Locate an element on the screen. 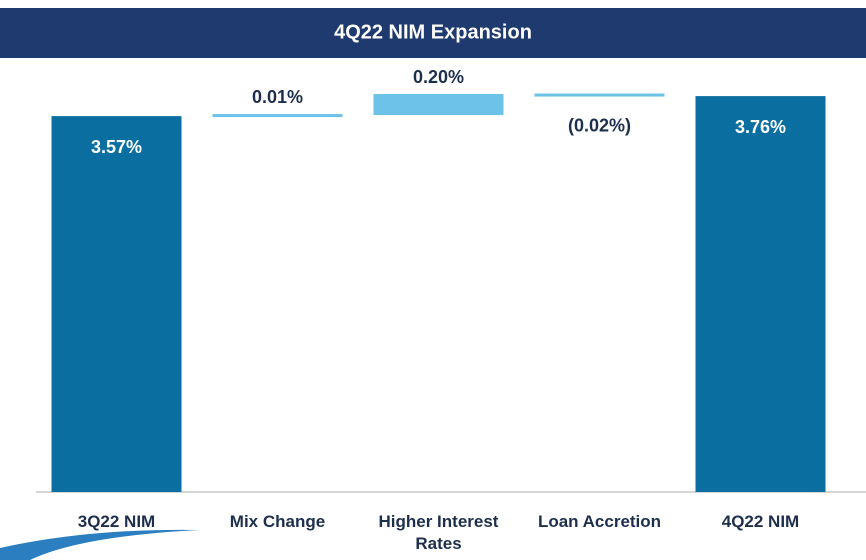 This screenshot has height=560, width=866. value-label: 3.57% is located at coordinates (116, 147).